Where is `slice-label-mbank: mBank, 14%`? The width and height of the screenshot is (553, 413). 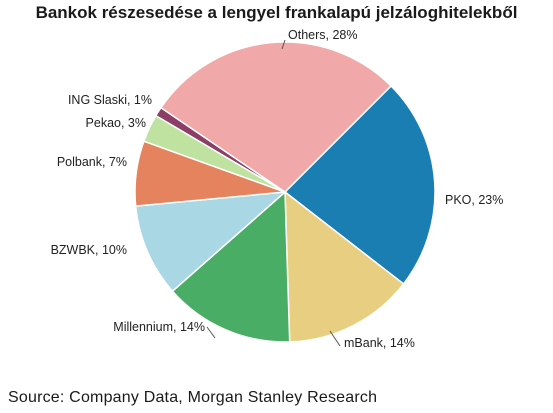
slice-label-mbank: mBank, 14% is located at coordinates (379, 343).